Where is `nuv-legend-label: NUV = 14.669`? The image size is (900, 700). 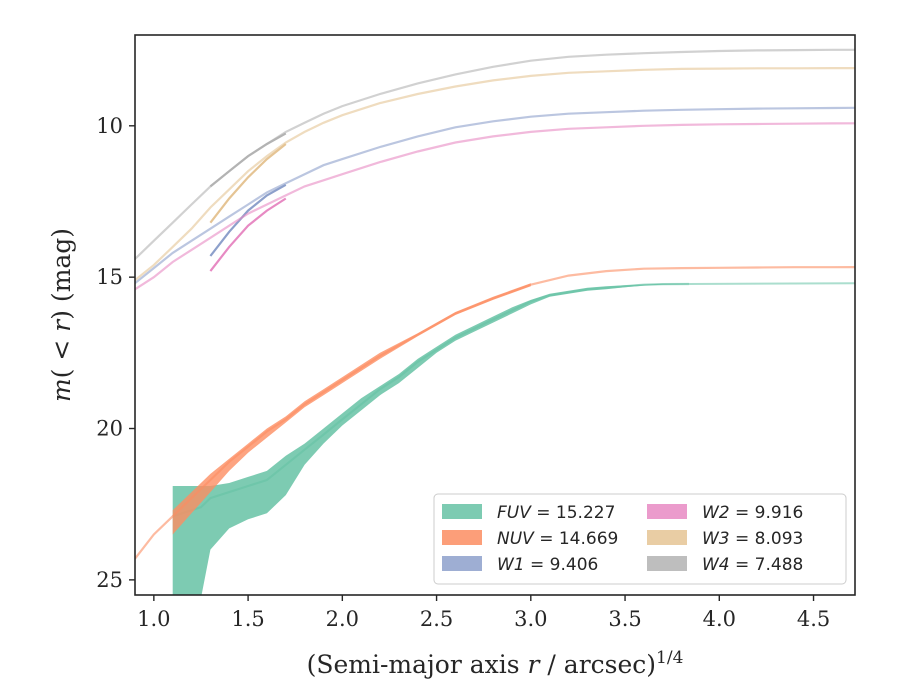 nuv-legend-label: NUV = 14.669 is located at coordinates (557, 539).